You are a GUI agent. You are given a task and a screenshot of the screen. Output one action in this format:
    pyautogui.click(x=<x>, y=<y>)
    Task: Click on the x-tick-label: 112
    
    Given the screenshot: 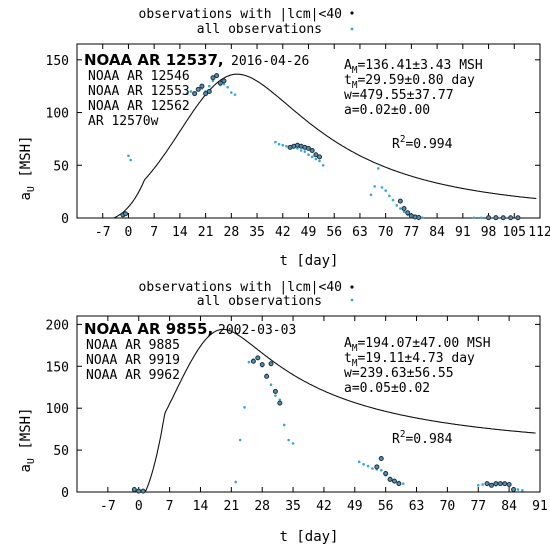 What is the action you would take?
    pyautogui.click(x=539, y=232)
    